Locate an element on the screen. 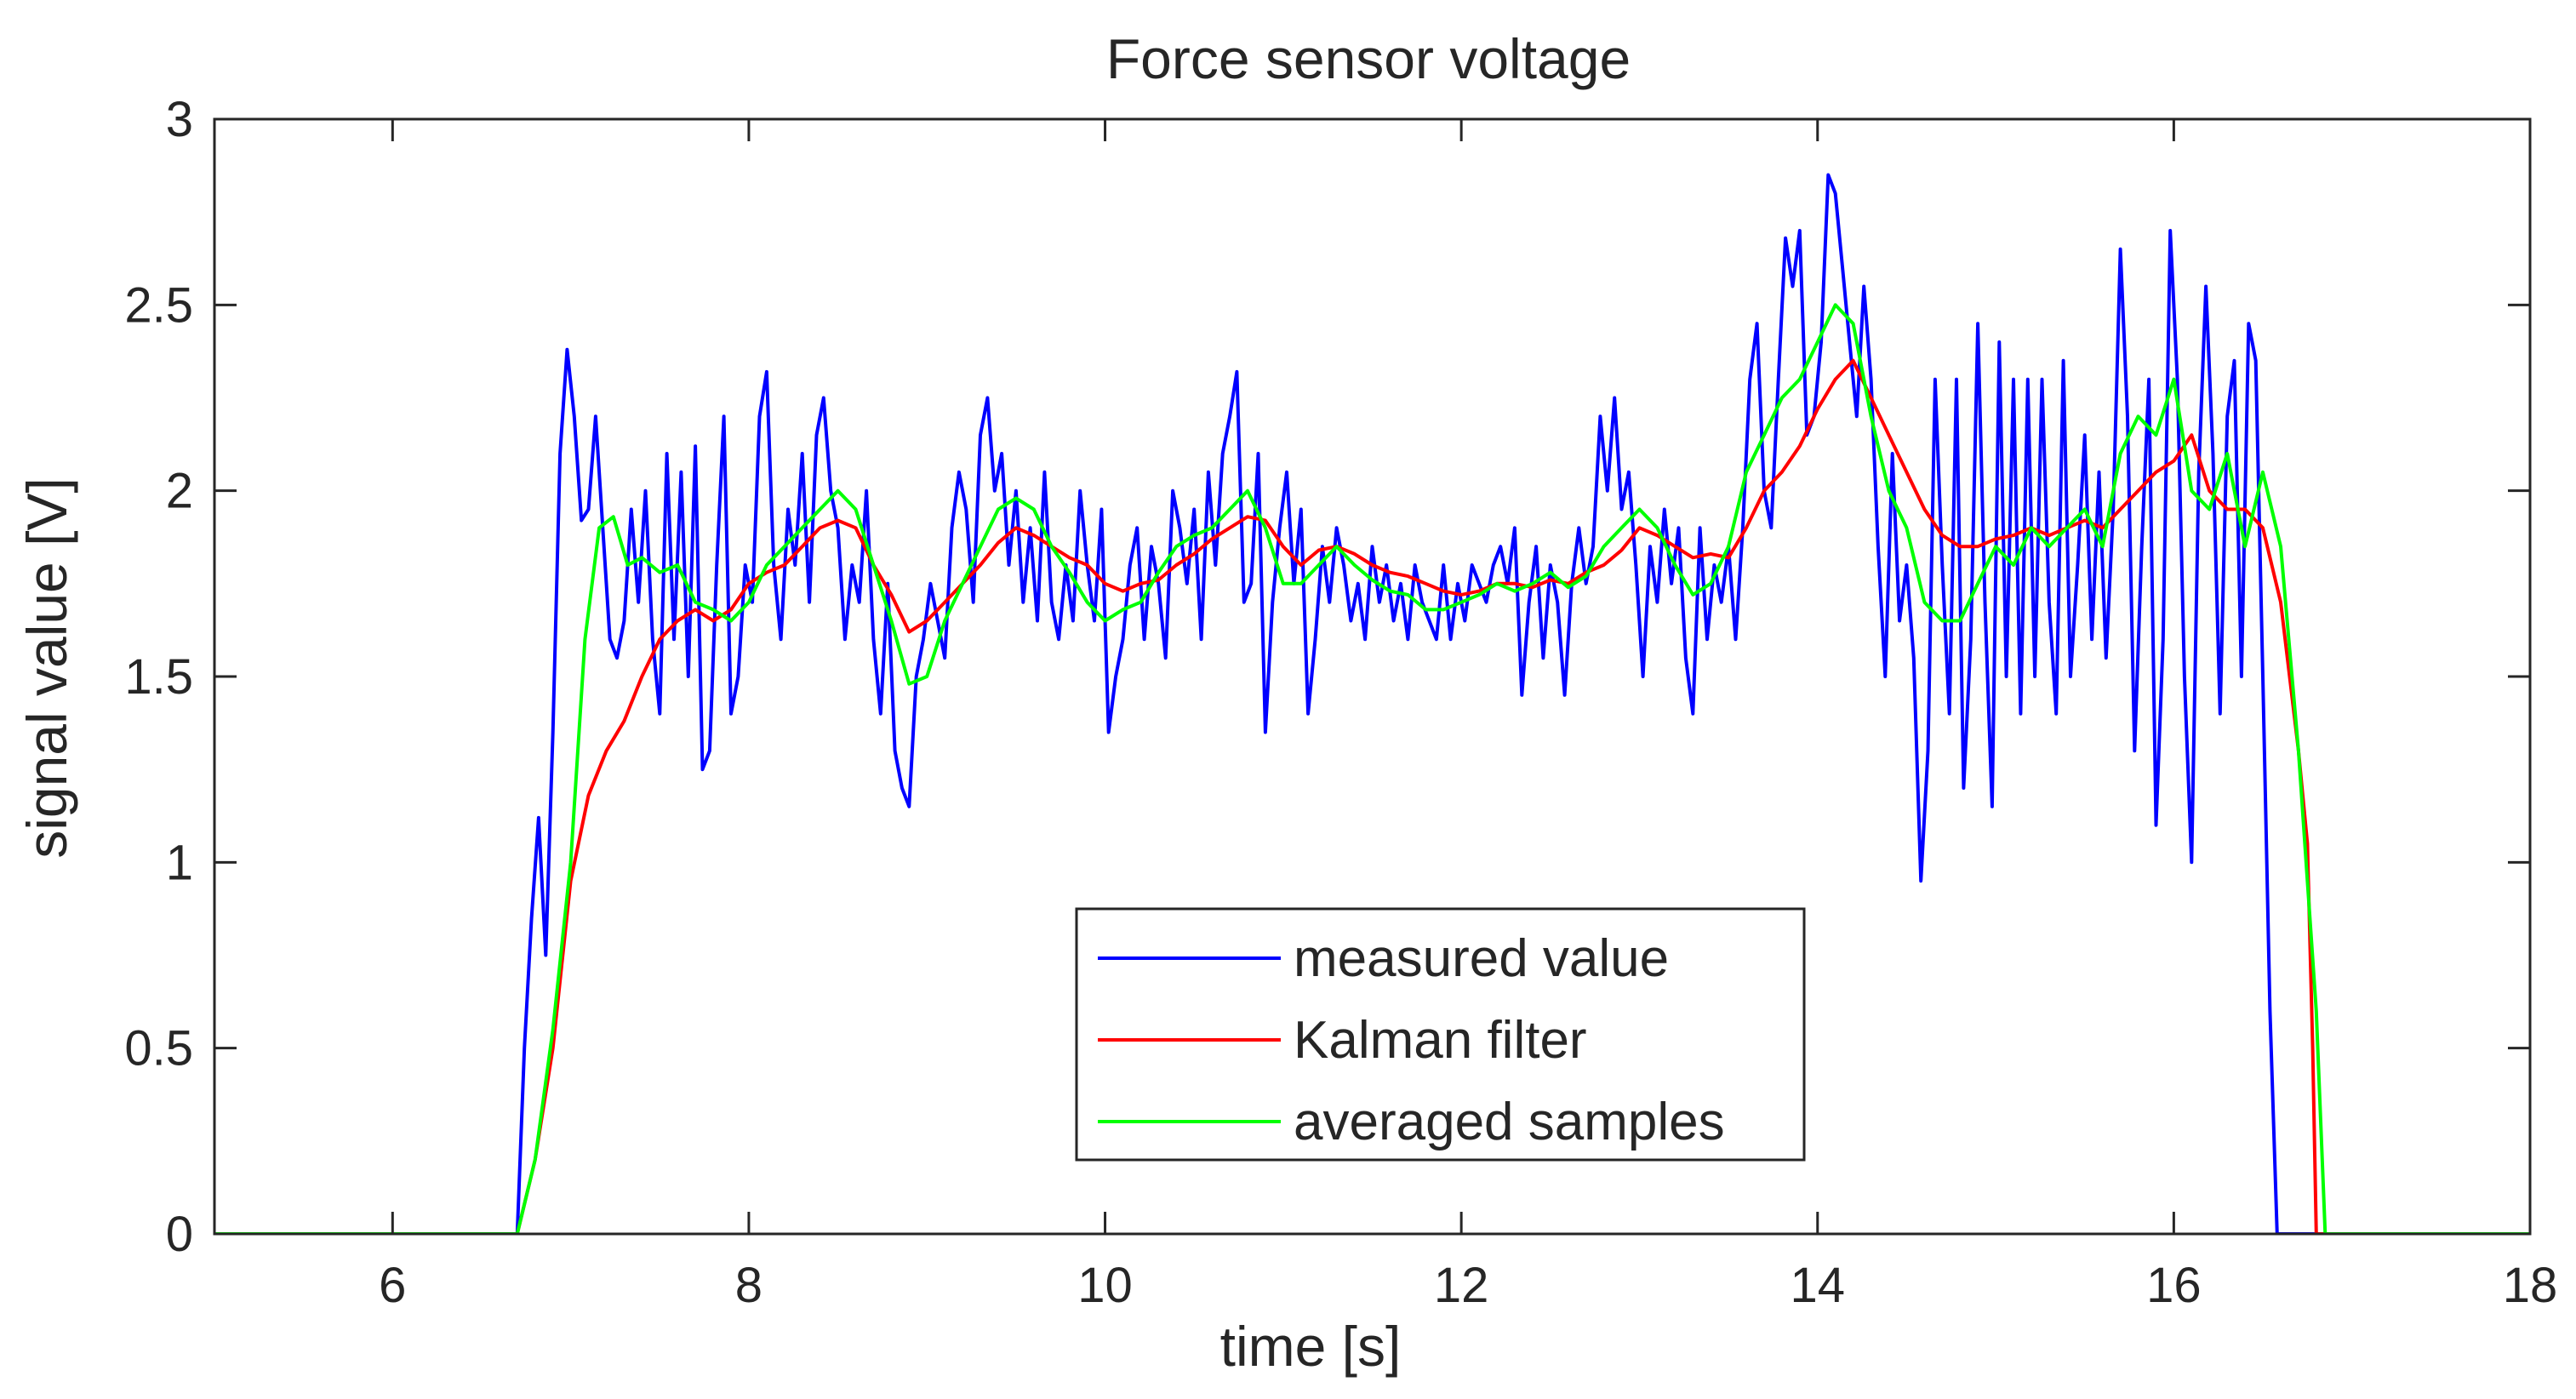 This screenshot has width=2576, height=1399. y-tick-label: 3 is located at coordinates (179, 119).